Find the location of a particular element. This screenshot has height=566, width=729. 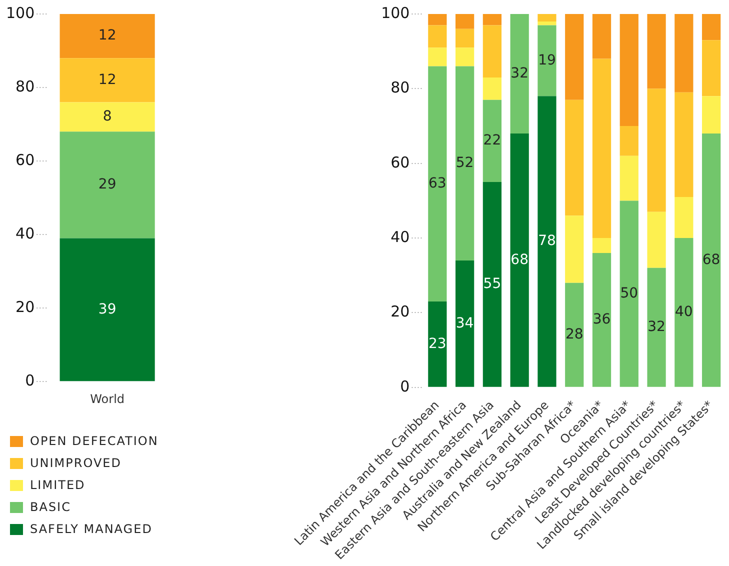

data-label: 23 is located at coordinates (437, 344).